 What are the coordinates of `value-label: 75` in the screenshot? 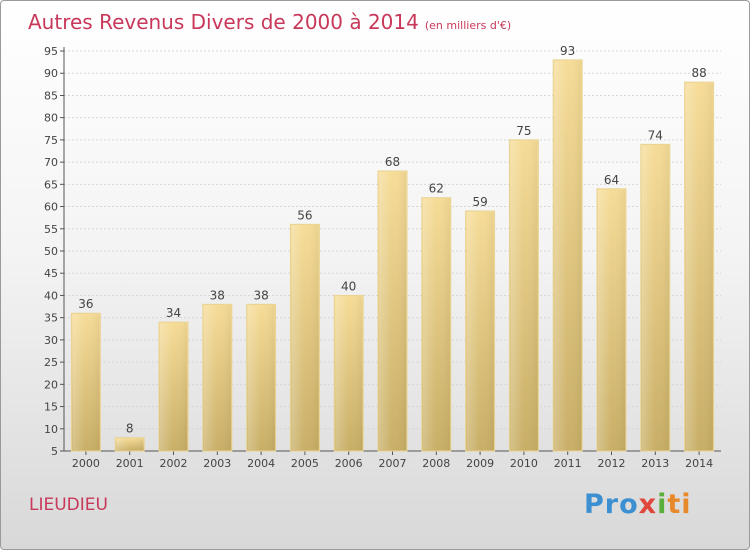 It's located at (523, 131).